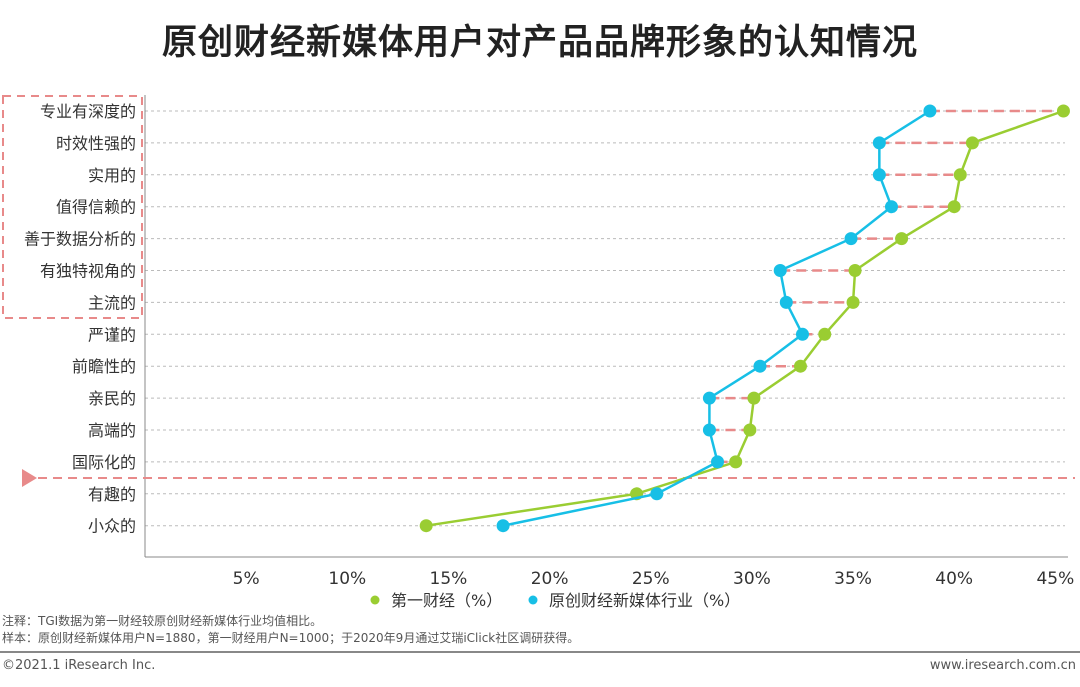 The height and width of the screenshot is (687, 1080). Describe the element at coordinates (162, 621) in the screenshot. I see `footnote: 注释：TGI数据为第一财经较原创财经新媒体行业均值相比。` at that location.